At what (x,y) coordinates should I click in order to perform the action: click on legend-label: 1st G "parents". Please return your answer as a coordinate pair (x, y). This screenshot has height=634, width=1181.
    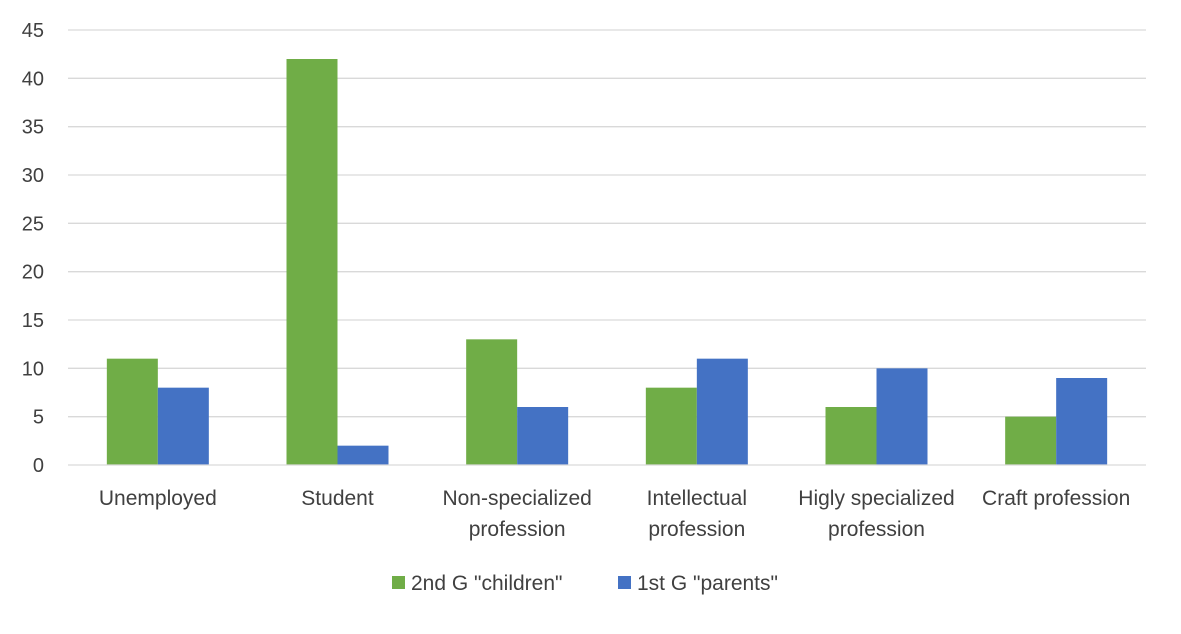
    Looking at the image, I should click on (707, 583).